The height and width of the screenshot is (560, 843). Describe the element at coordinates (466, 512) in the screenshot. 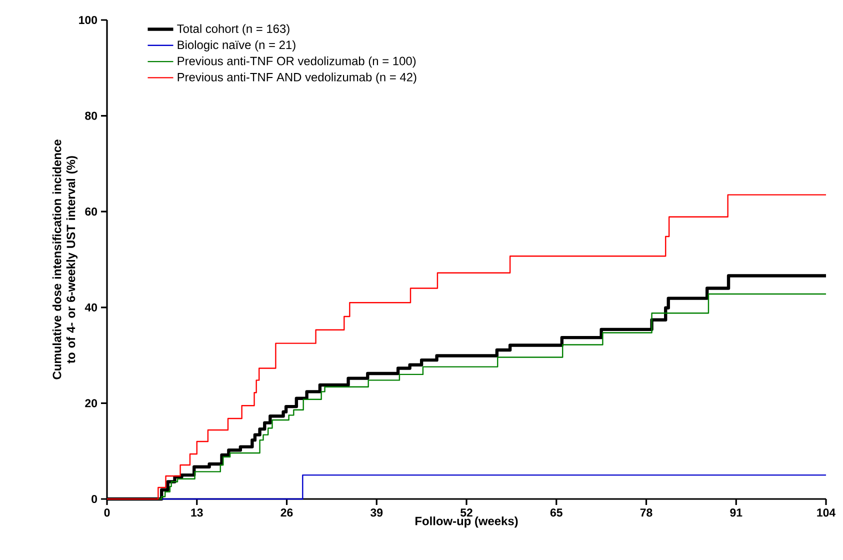

I see `x-tick-label: 52` at that location.